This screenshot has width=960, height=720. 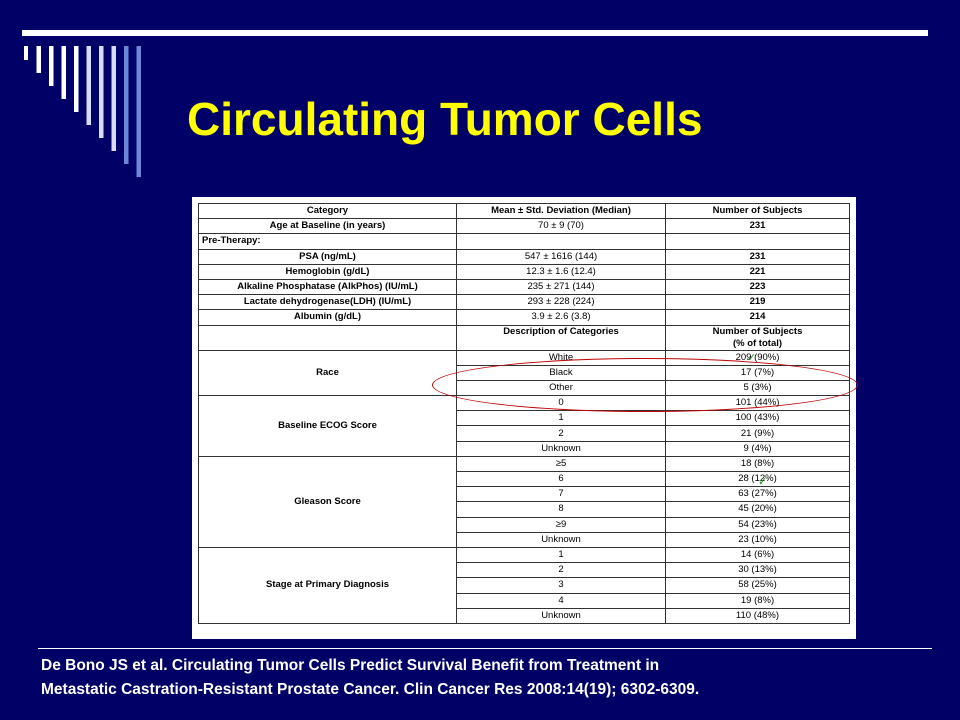 What do you see at coordinates (561, 433) in the screenshot?
I see `category-cell: 2` at bounding box center [561, 433].